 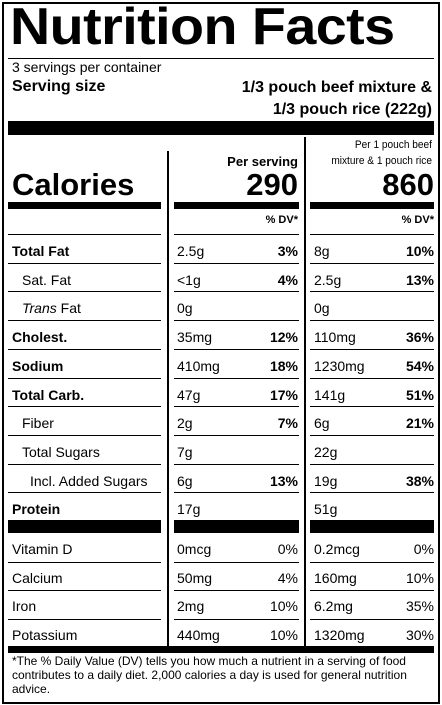 What do you see at coordinates (189, 509) in the screenshot?
I see `serving-amount: 17g` at bounding box center [189, 509].